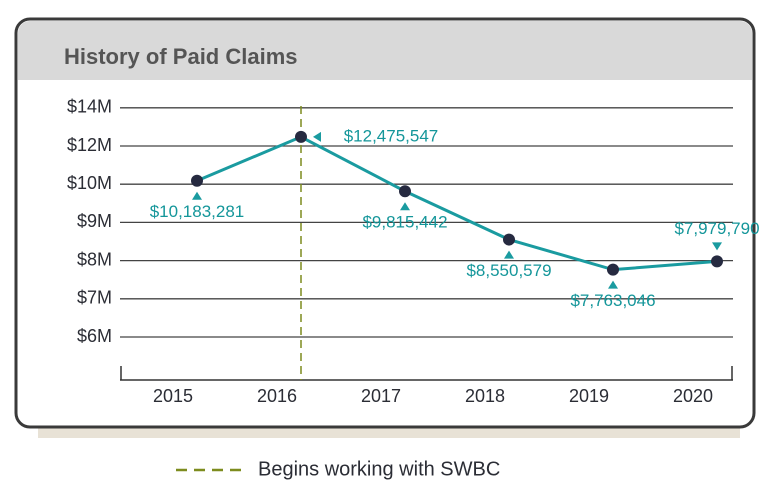 The height and width of the screenshot is (500, 770). I want to click on card-header, so click(385, 50).